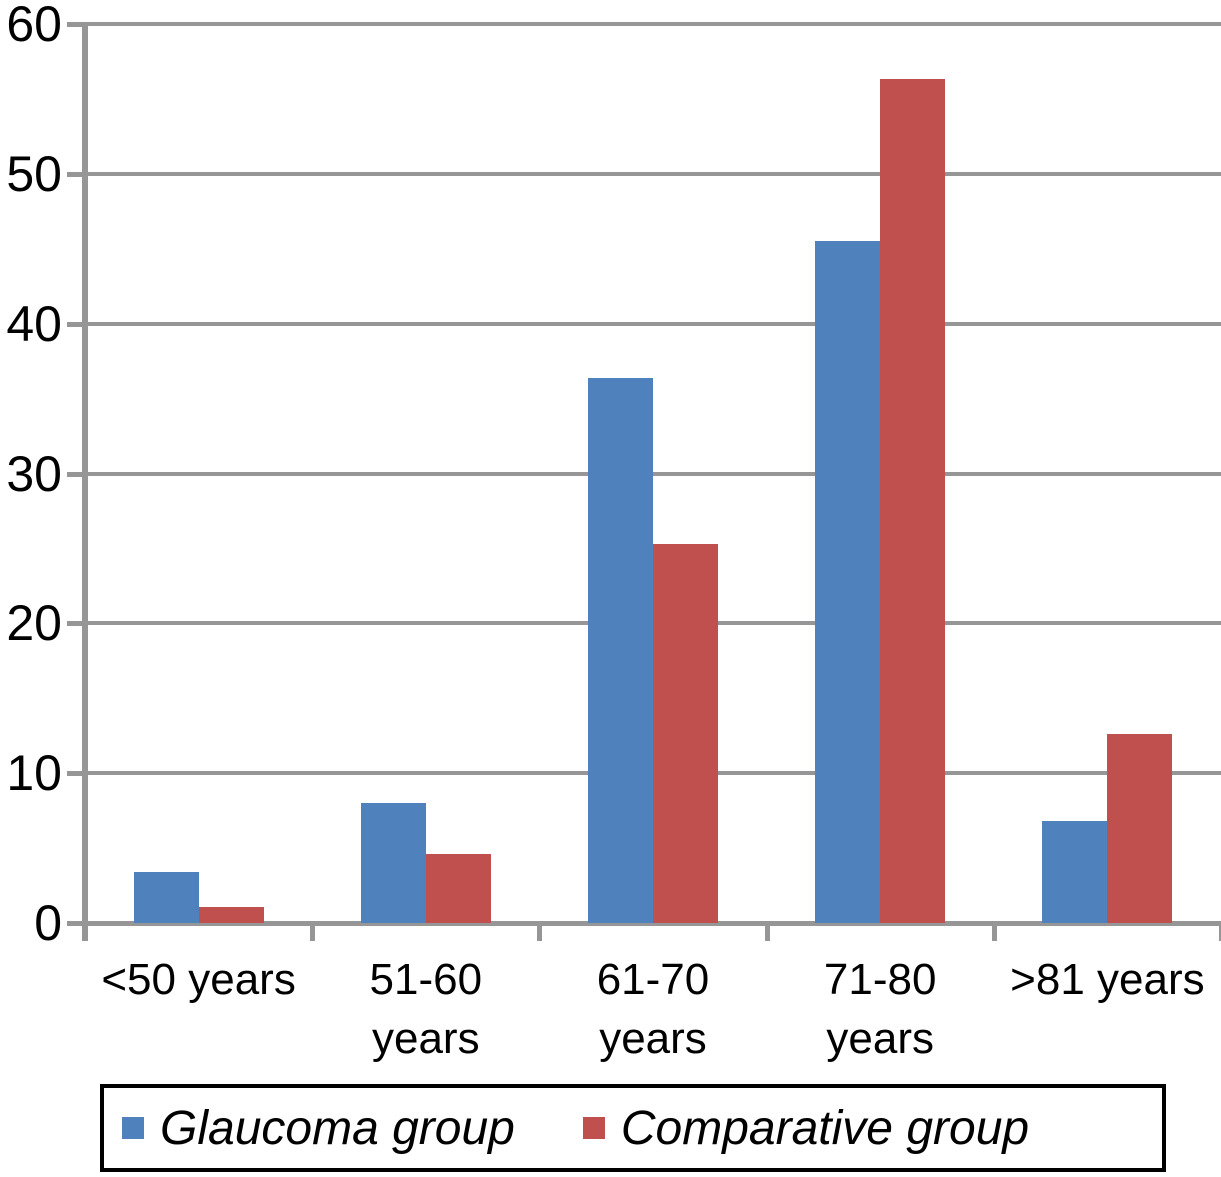 The width and height of the screenshot is (1221, 1177). What do you see at coordinates (620, 650) in the screenshot?
I see `bar-glaucoma-group-61-70-years` at bounding box center [620, 650].